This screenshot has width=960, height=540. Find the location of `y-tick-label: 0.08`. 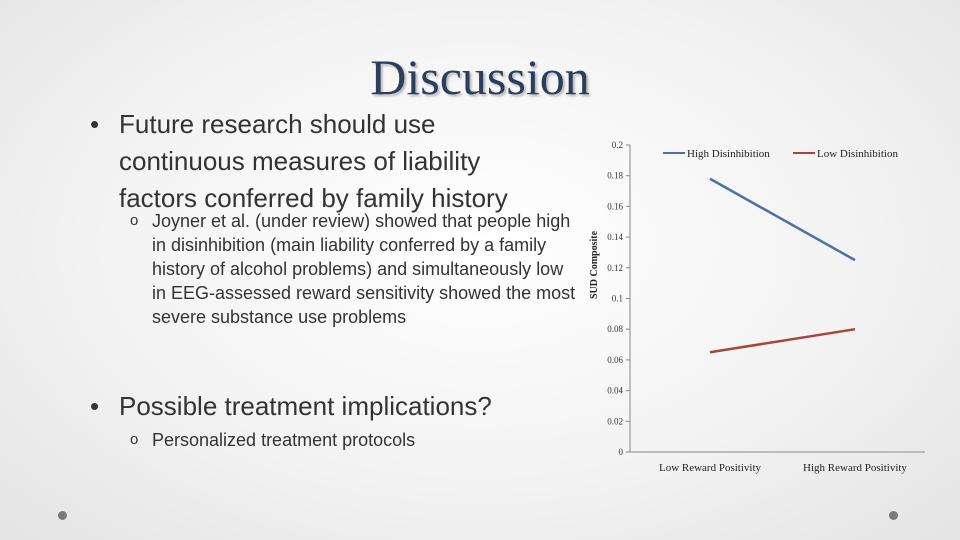

y-tick-label: 0.08 is located at coordinates (615, 329).